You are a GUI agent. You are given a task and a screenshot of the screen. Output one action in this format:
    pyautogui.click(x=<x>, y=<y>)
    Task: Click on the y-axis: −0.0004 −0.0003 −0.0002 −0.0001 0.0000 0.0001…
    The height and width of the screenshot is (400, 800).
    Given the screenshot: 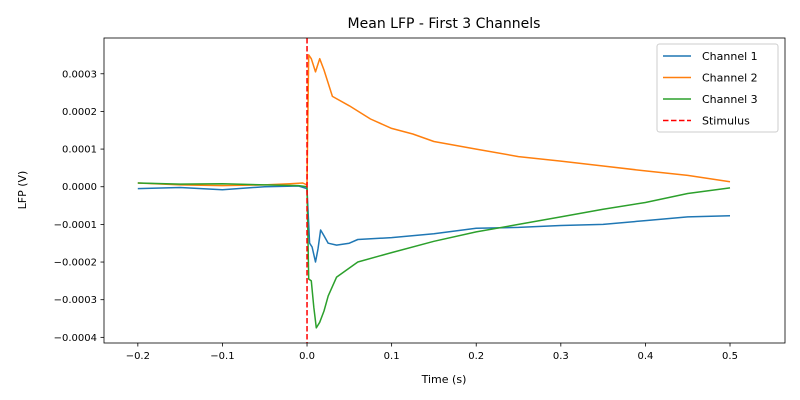 What is the action you would take?
    pyautogui.click(x=79, y=206)
    